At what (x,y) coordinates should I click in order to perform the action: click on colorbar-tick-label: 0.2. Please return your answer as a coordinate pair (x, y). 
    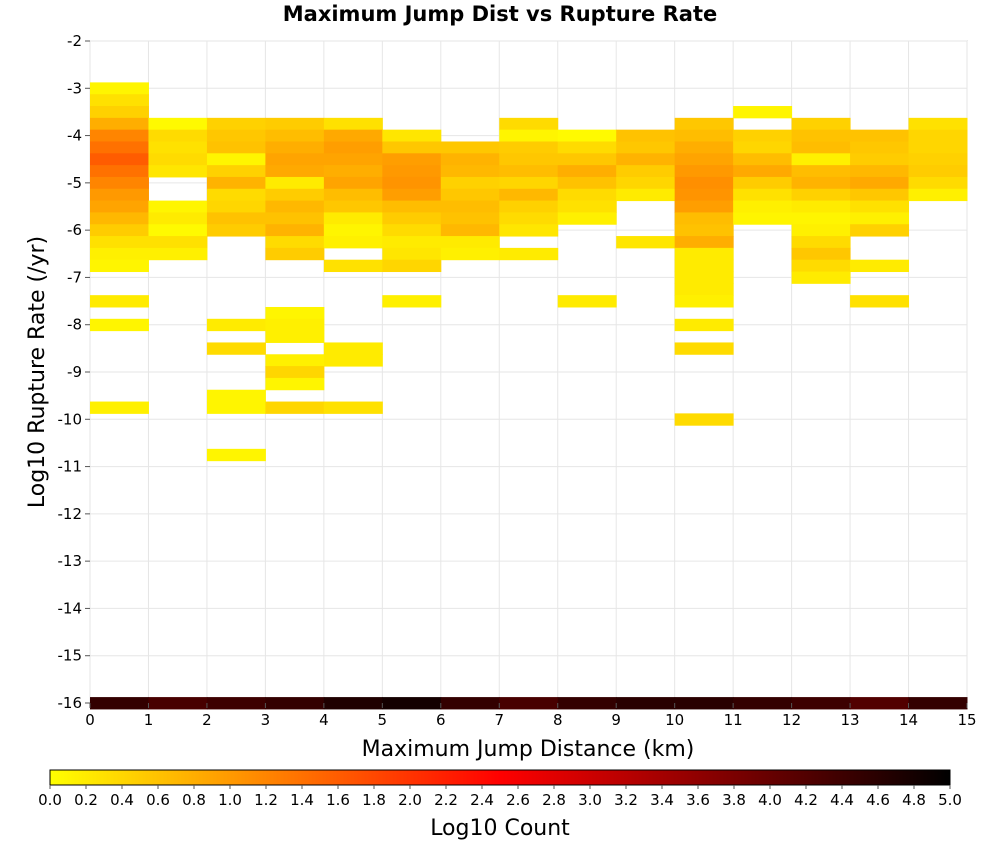
    Looking at the image, I should click on (86, 800).